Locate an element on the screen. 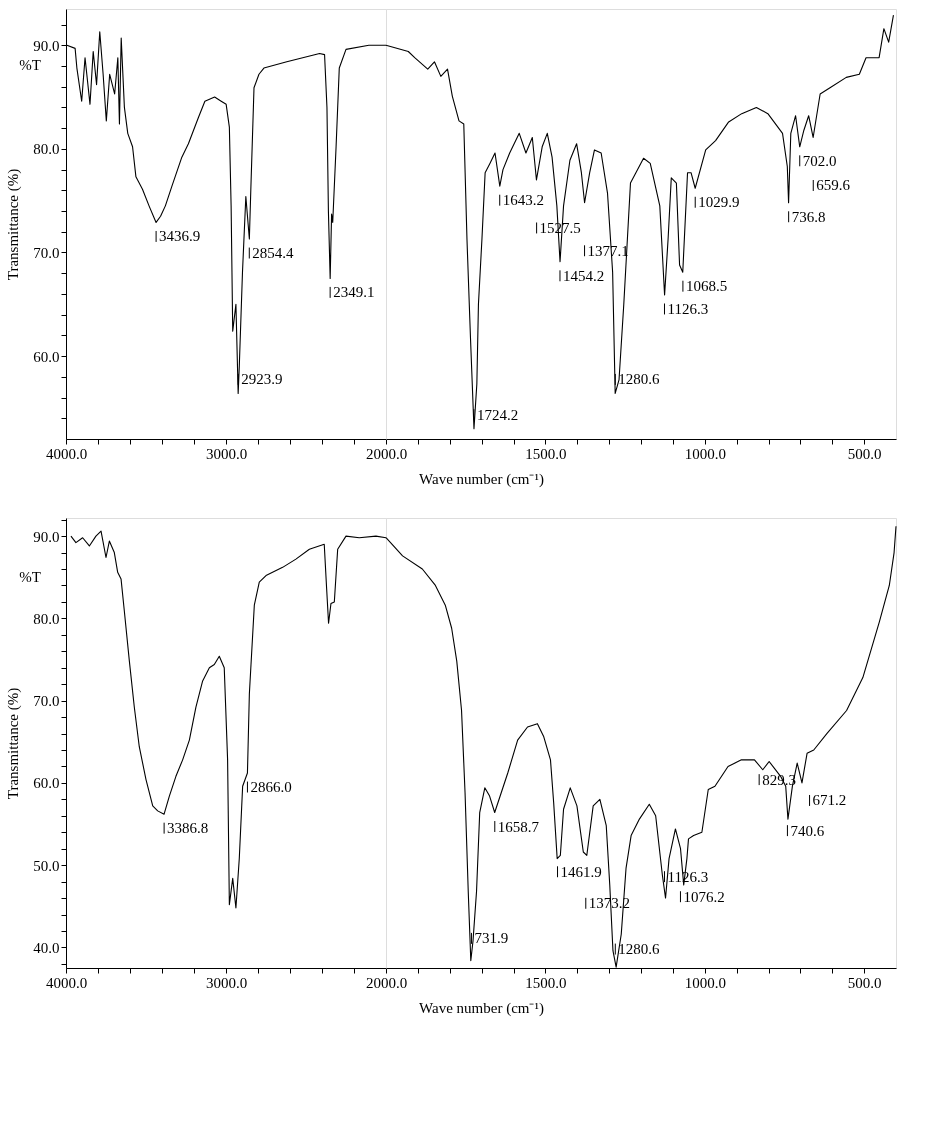 The image size is (945, 1127). annotation: 1658.7 is located at coordinates (518, 826).